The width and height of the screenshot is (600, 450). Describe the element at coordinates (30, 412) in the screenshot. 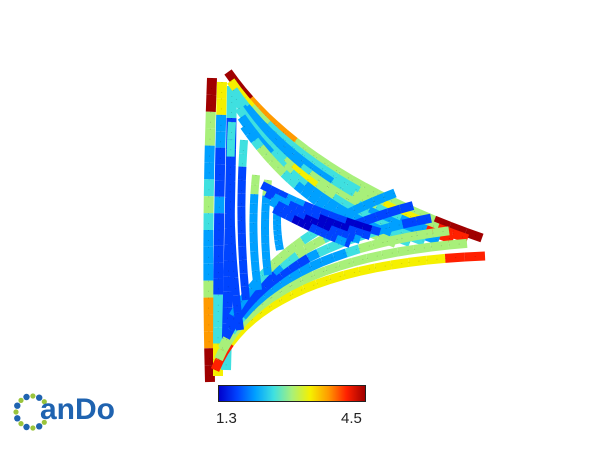

I see `cando-logo-c-icon` at that location.